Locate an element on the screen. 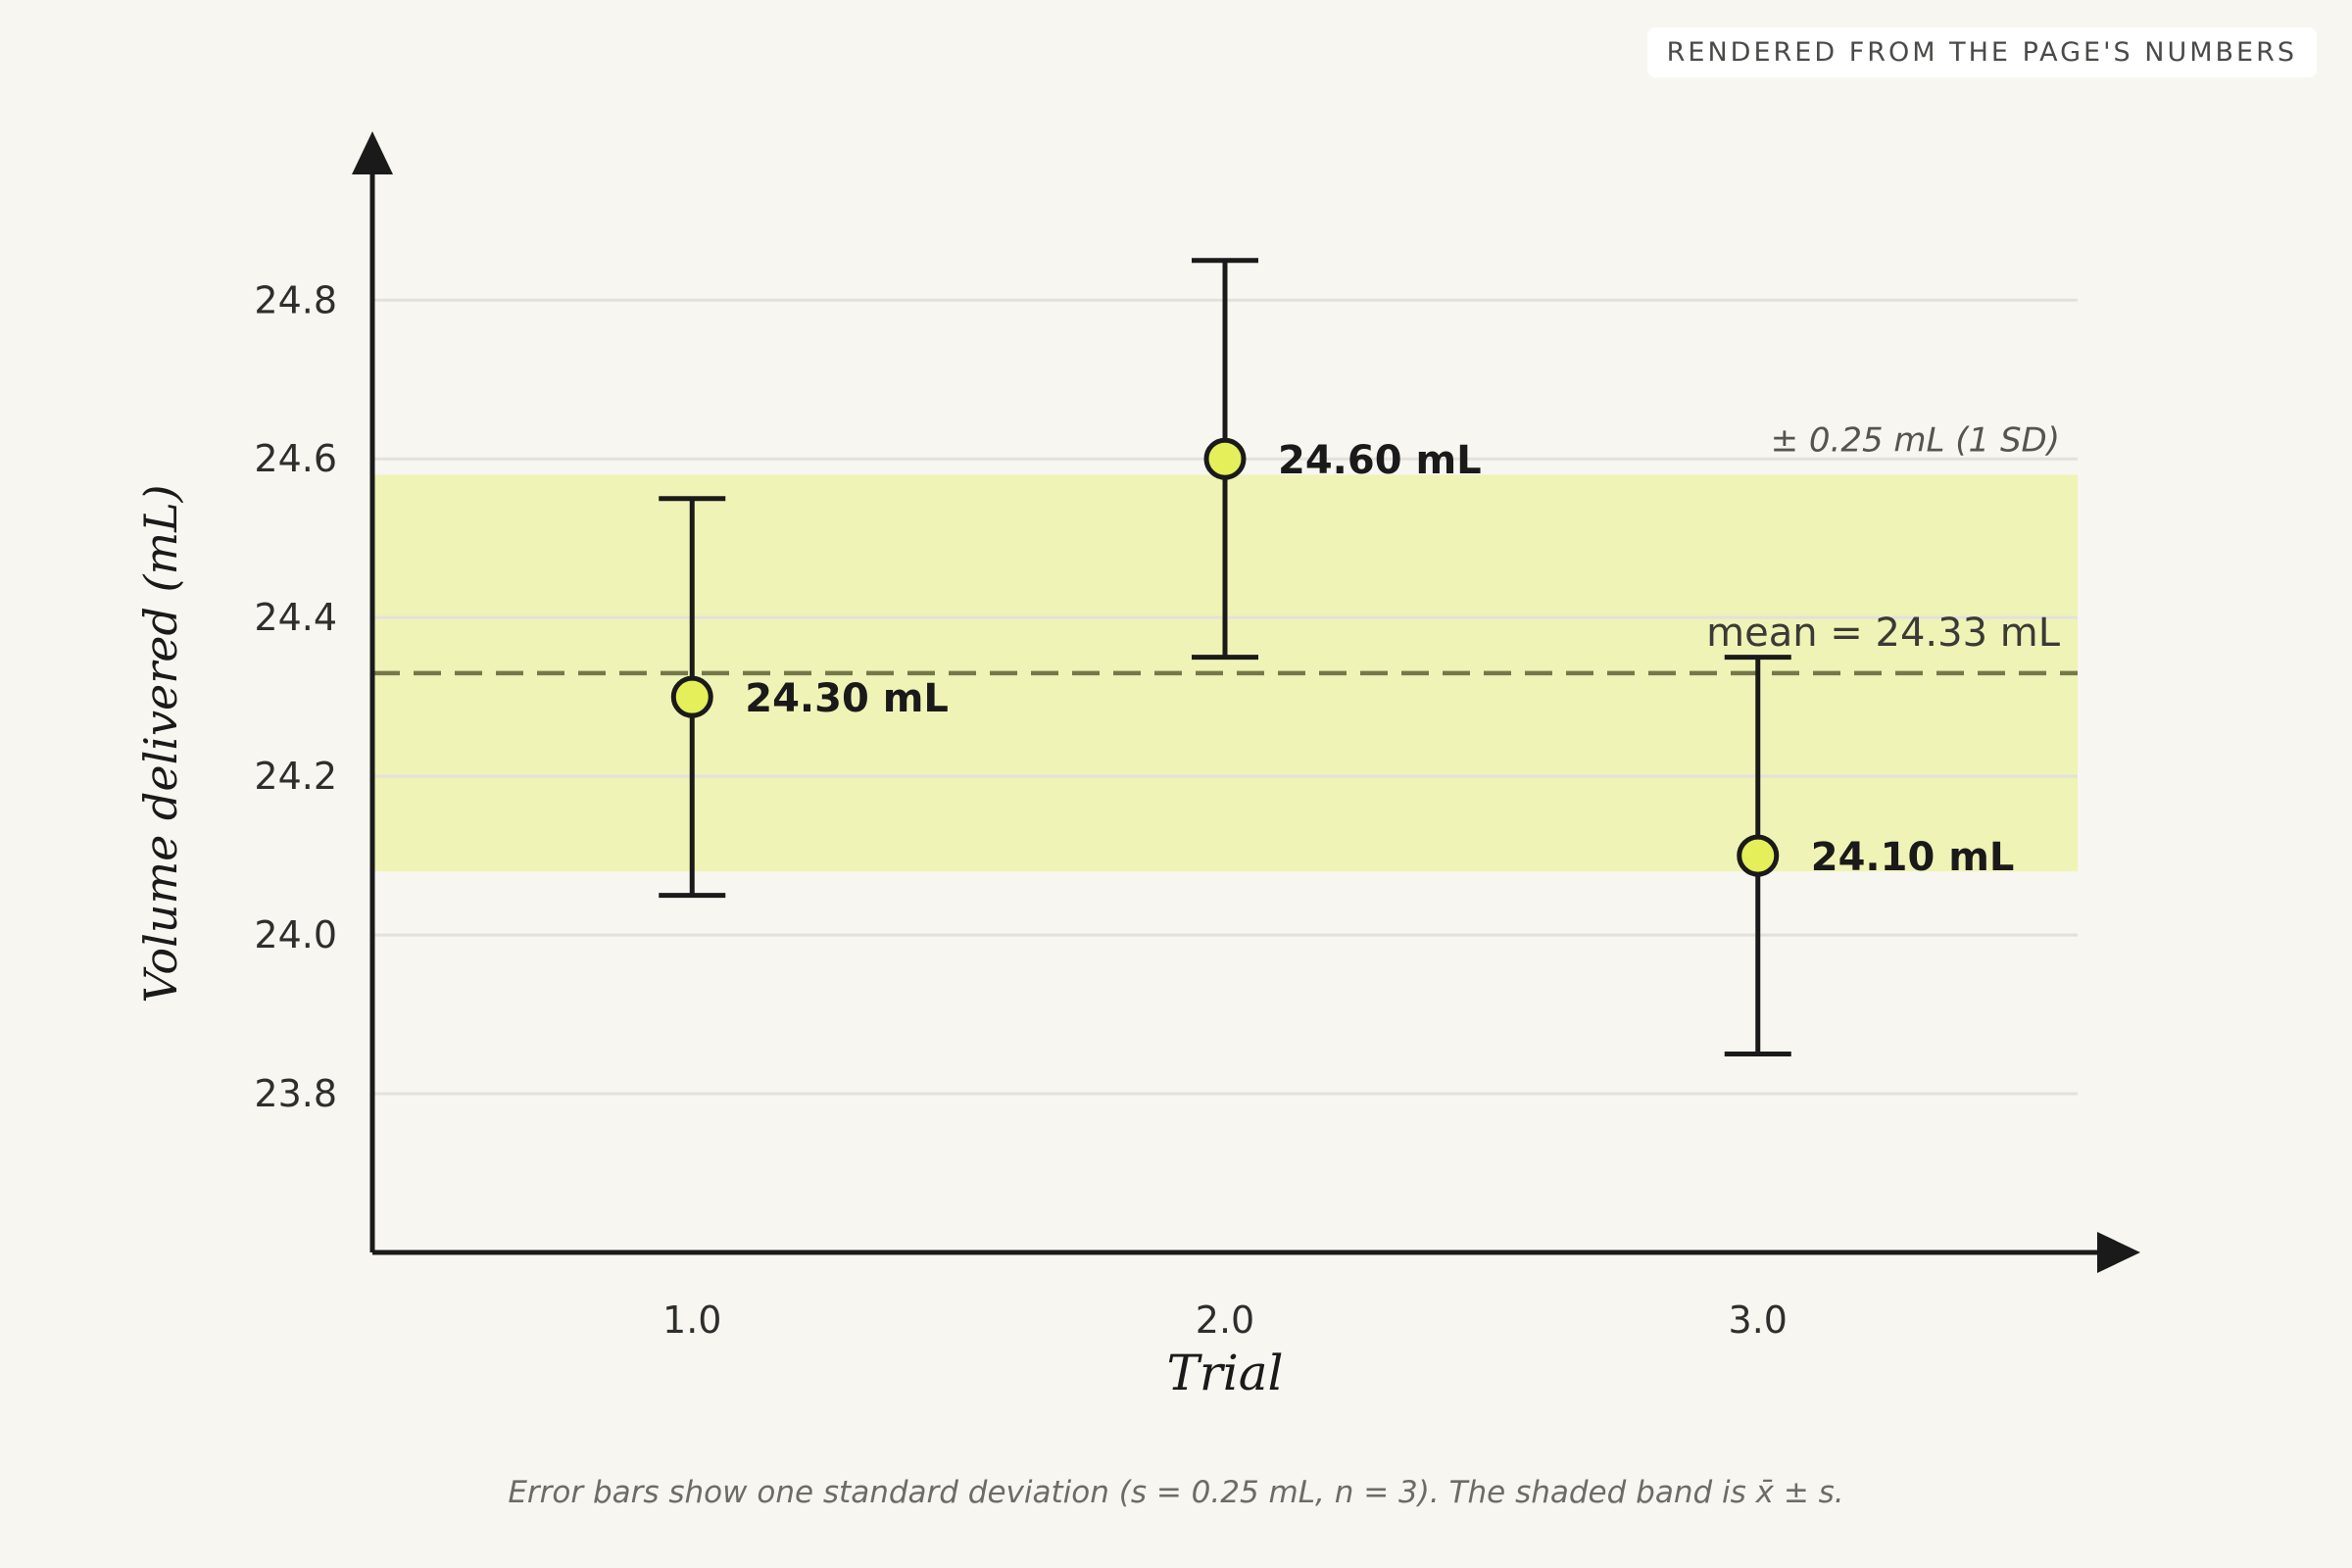 This screenshot has height=1568, width=2352. y-tick-label: 24.0 is located at coordinates (295, 934).